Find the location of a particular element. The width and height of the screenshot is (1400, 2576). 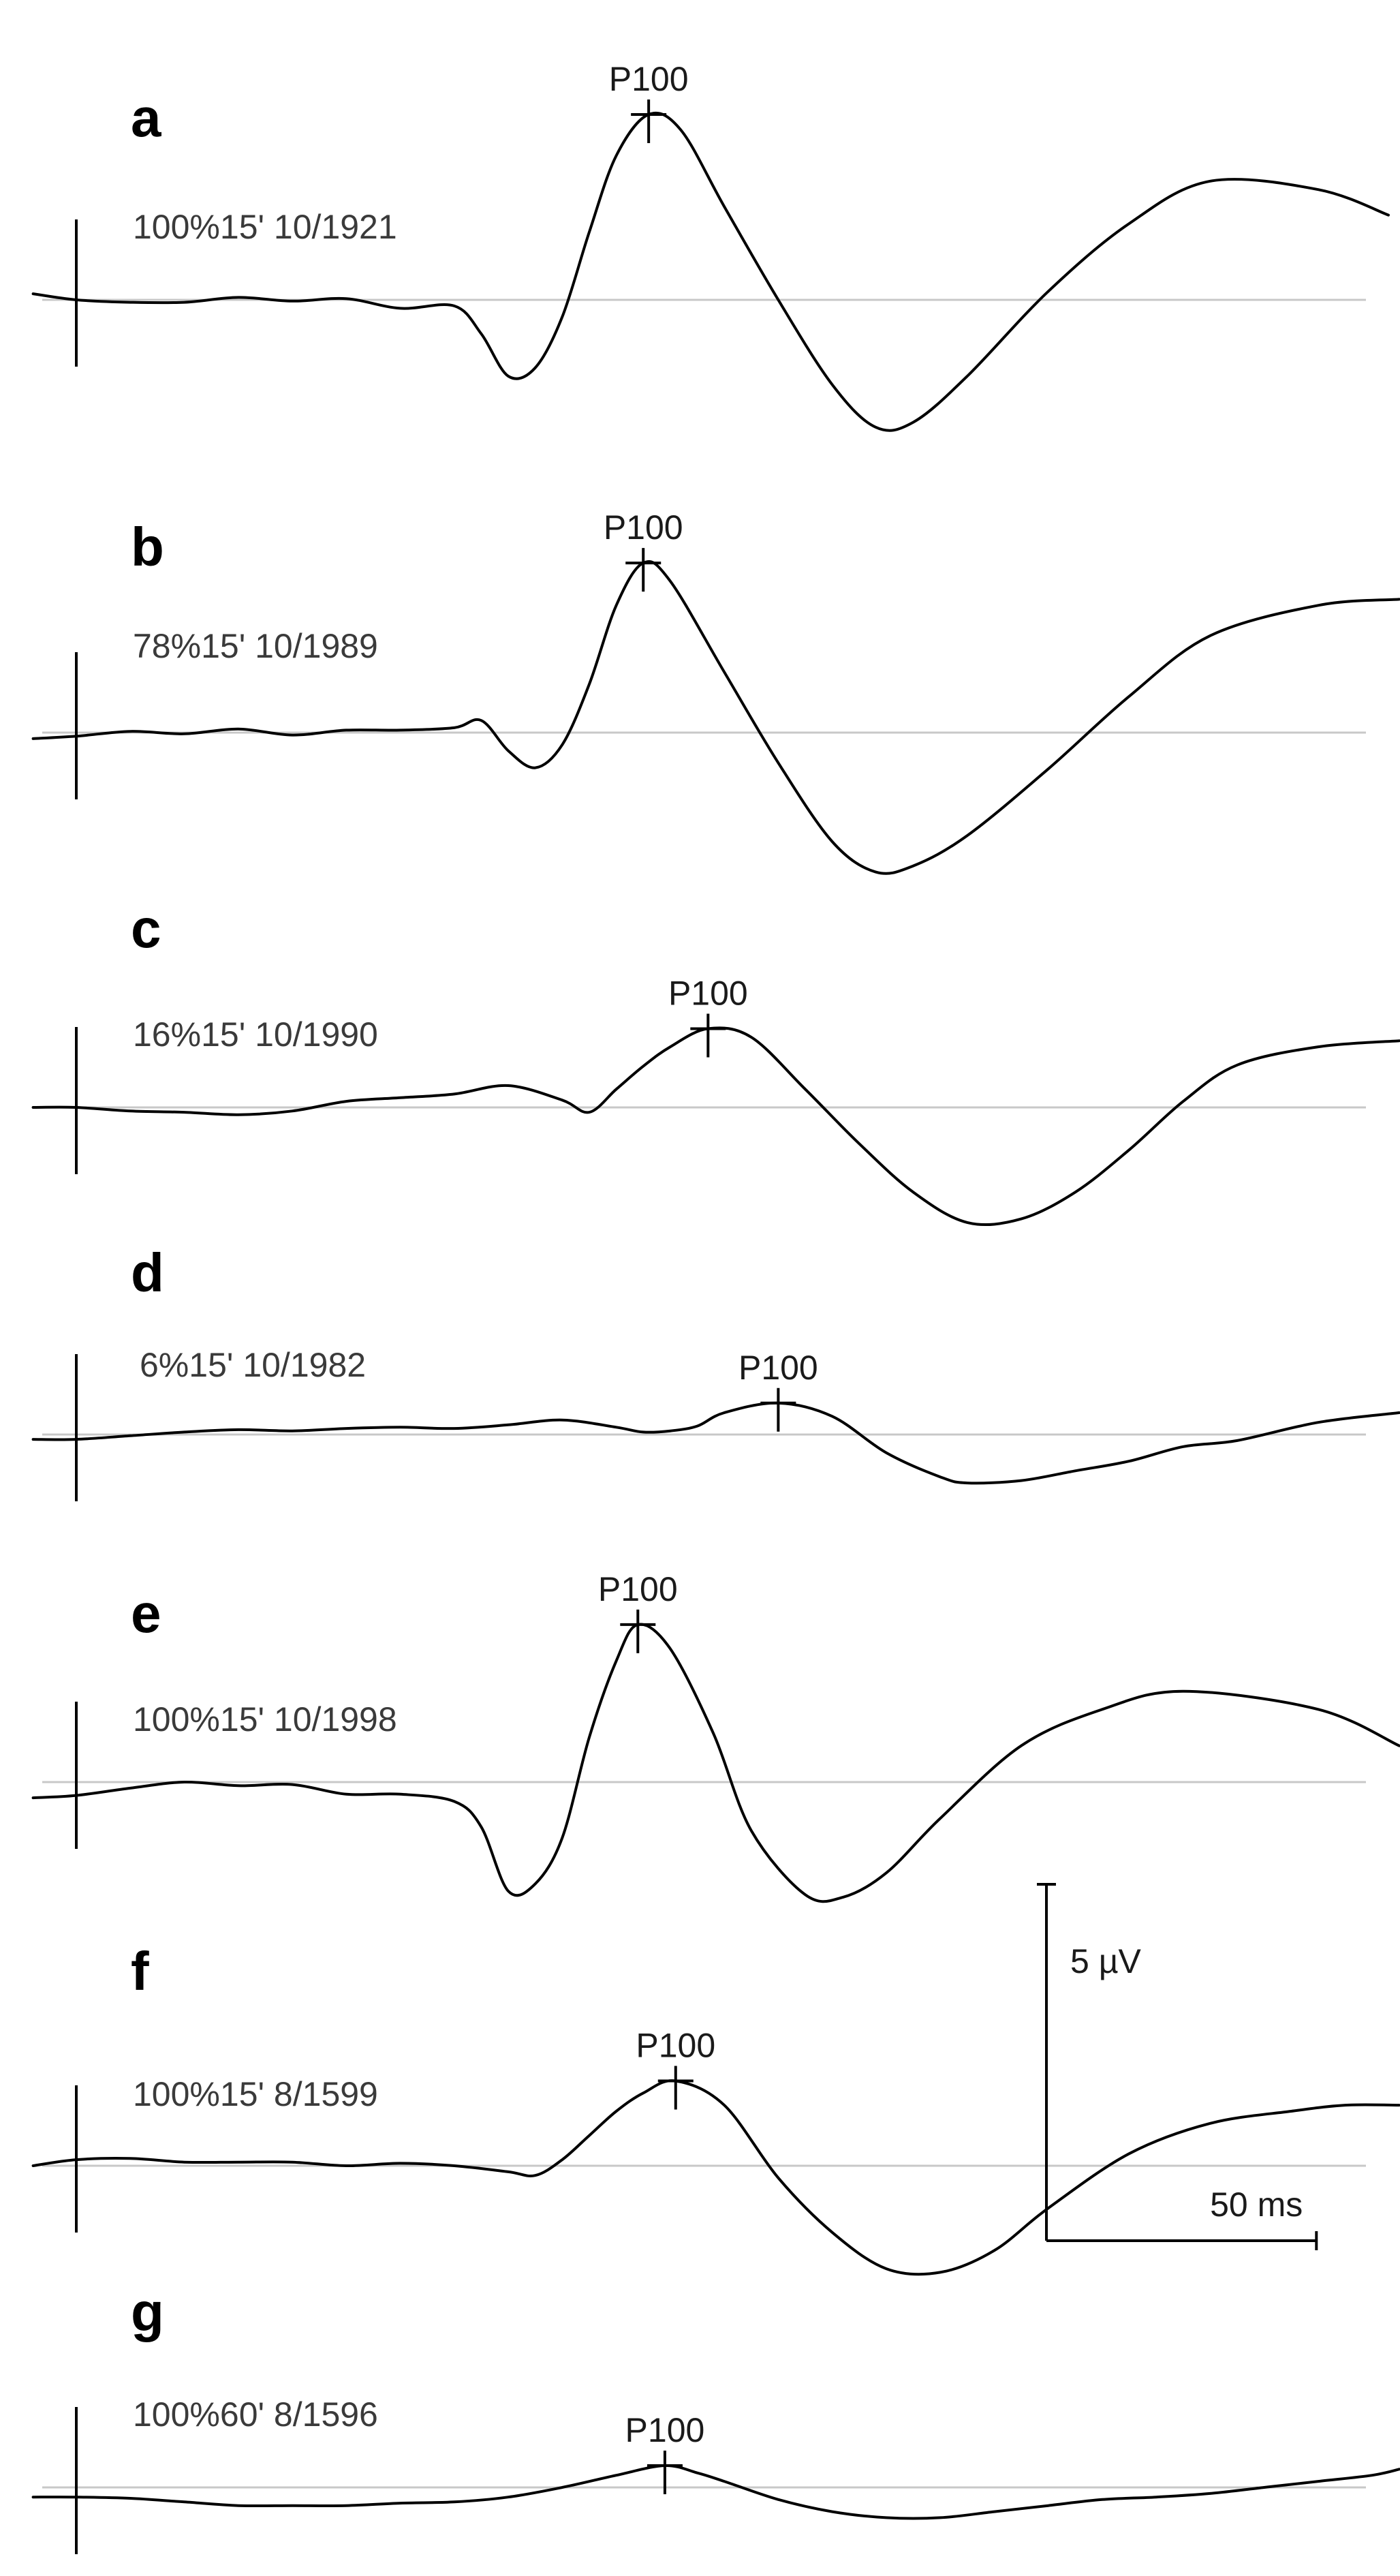

panel-c: c 16%15' 10/1990 P100 is located at coordinates (715, 1062).